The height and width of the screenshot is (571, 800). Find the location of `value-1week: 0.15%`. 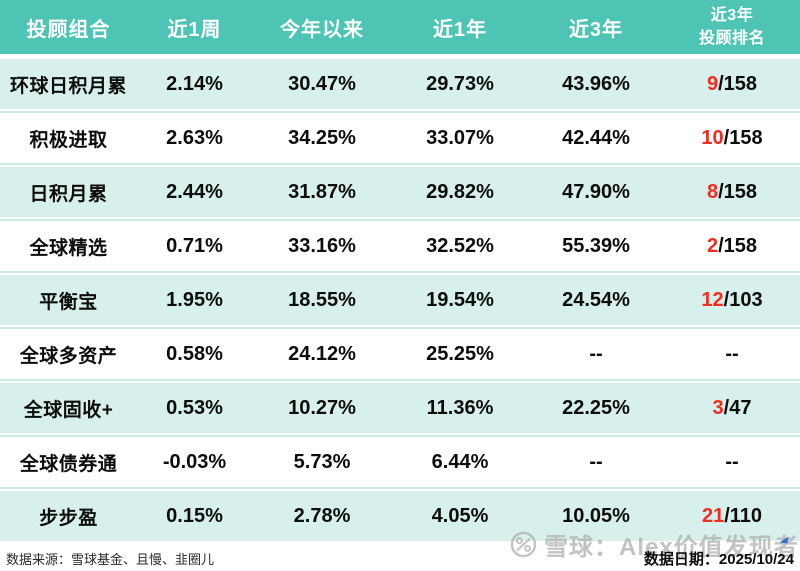

value-1week: 0.15% is located at coordinates (194, 516).